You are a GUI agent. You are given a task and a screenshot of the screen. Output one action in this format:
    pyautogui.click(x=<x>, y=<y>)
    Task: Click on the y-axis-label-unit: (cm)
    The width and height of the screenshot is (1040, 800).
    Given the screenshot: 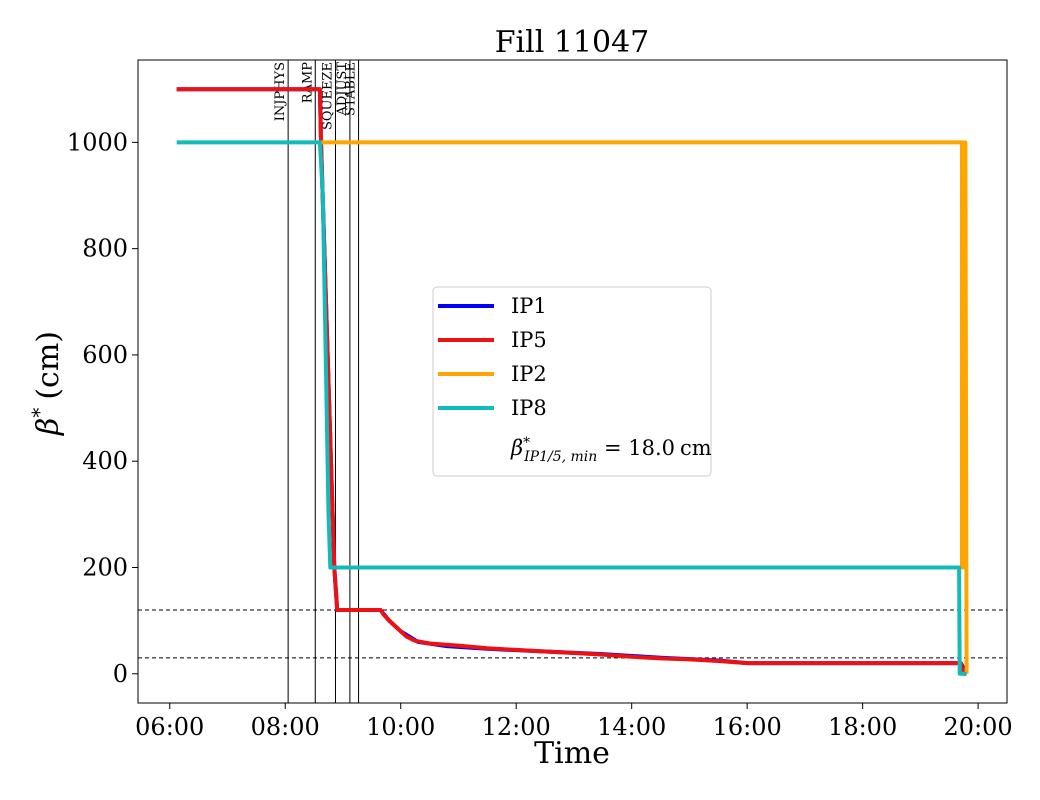 What is the action you would take?
    pyautogui.click(x=48, y=365)
    